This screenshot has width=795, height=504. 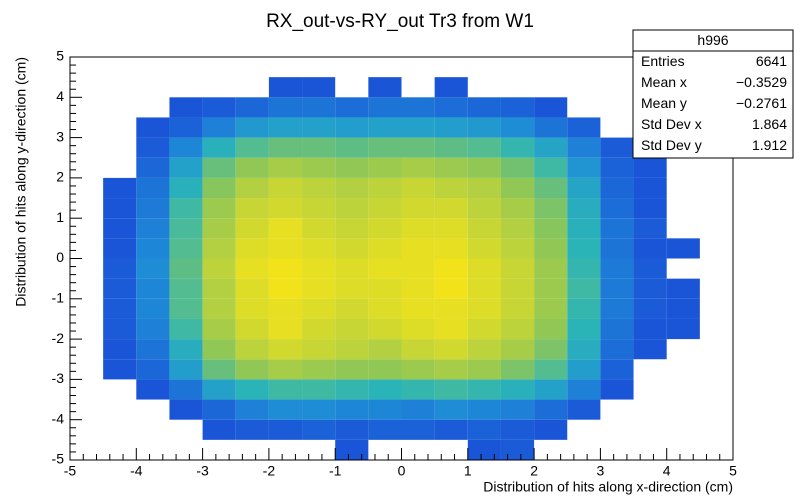 What do you see at coordinates (269, 471) in the screenshot?
I see `x-tick-label: -2` at bounding box center [269, 471].